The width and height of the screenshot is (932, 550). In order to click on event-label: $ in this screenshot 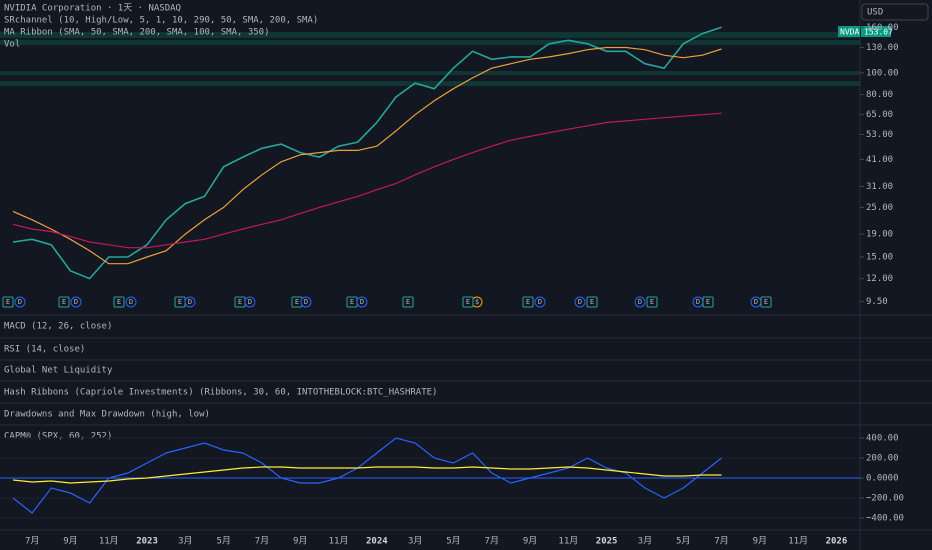, I will do `click(477, 302)`.